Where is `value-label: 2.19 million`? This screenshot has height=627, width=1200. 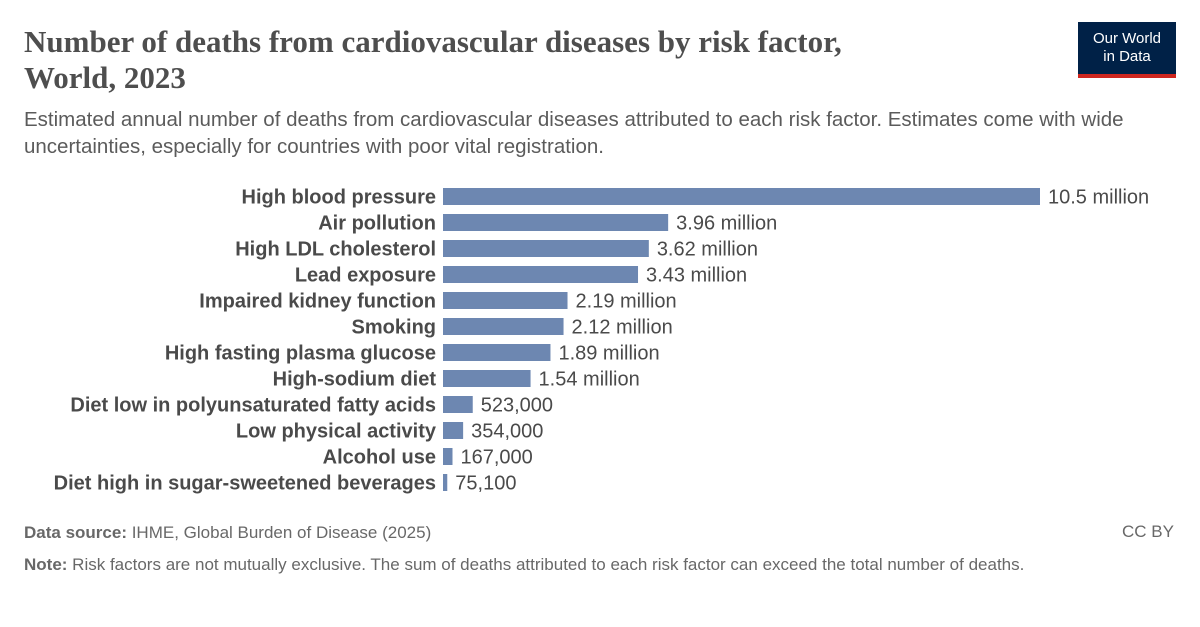
value-label: 2.19 million is located at coordinates (626, 302).